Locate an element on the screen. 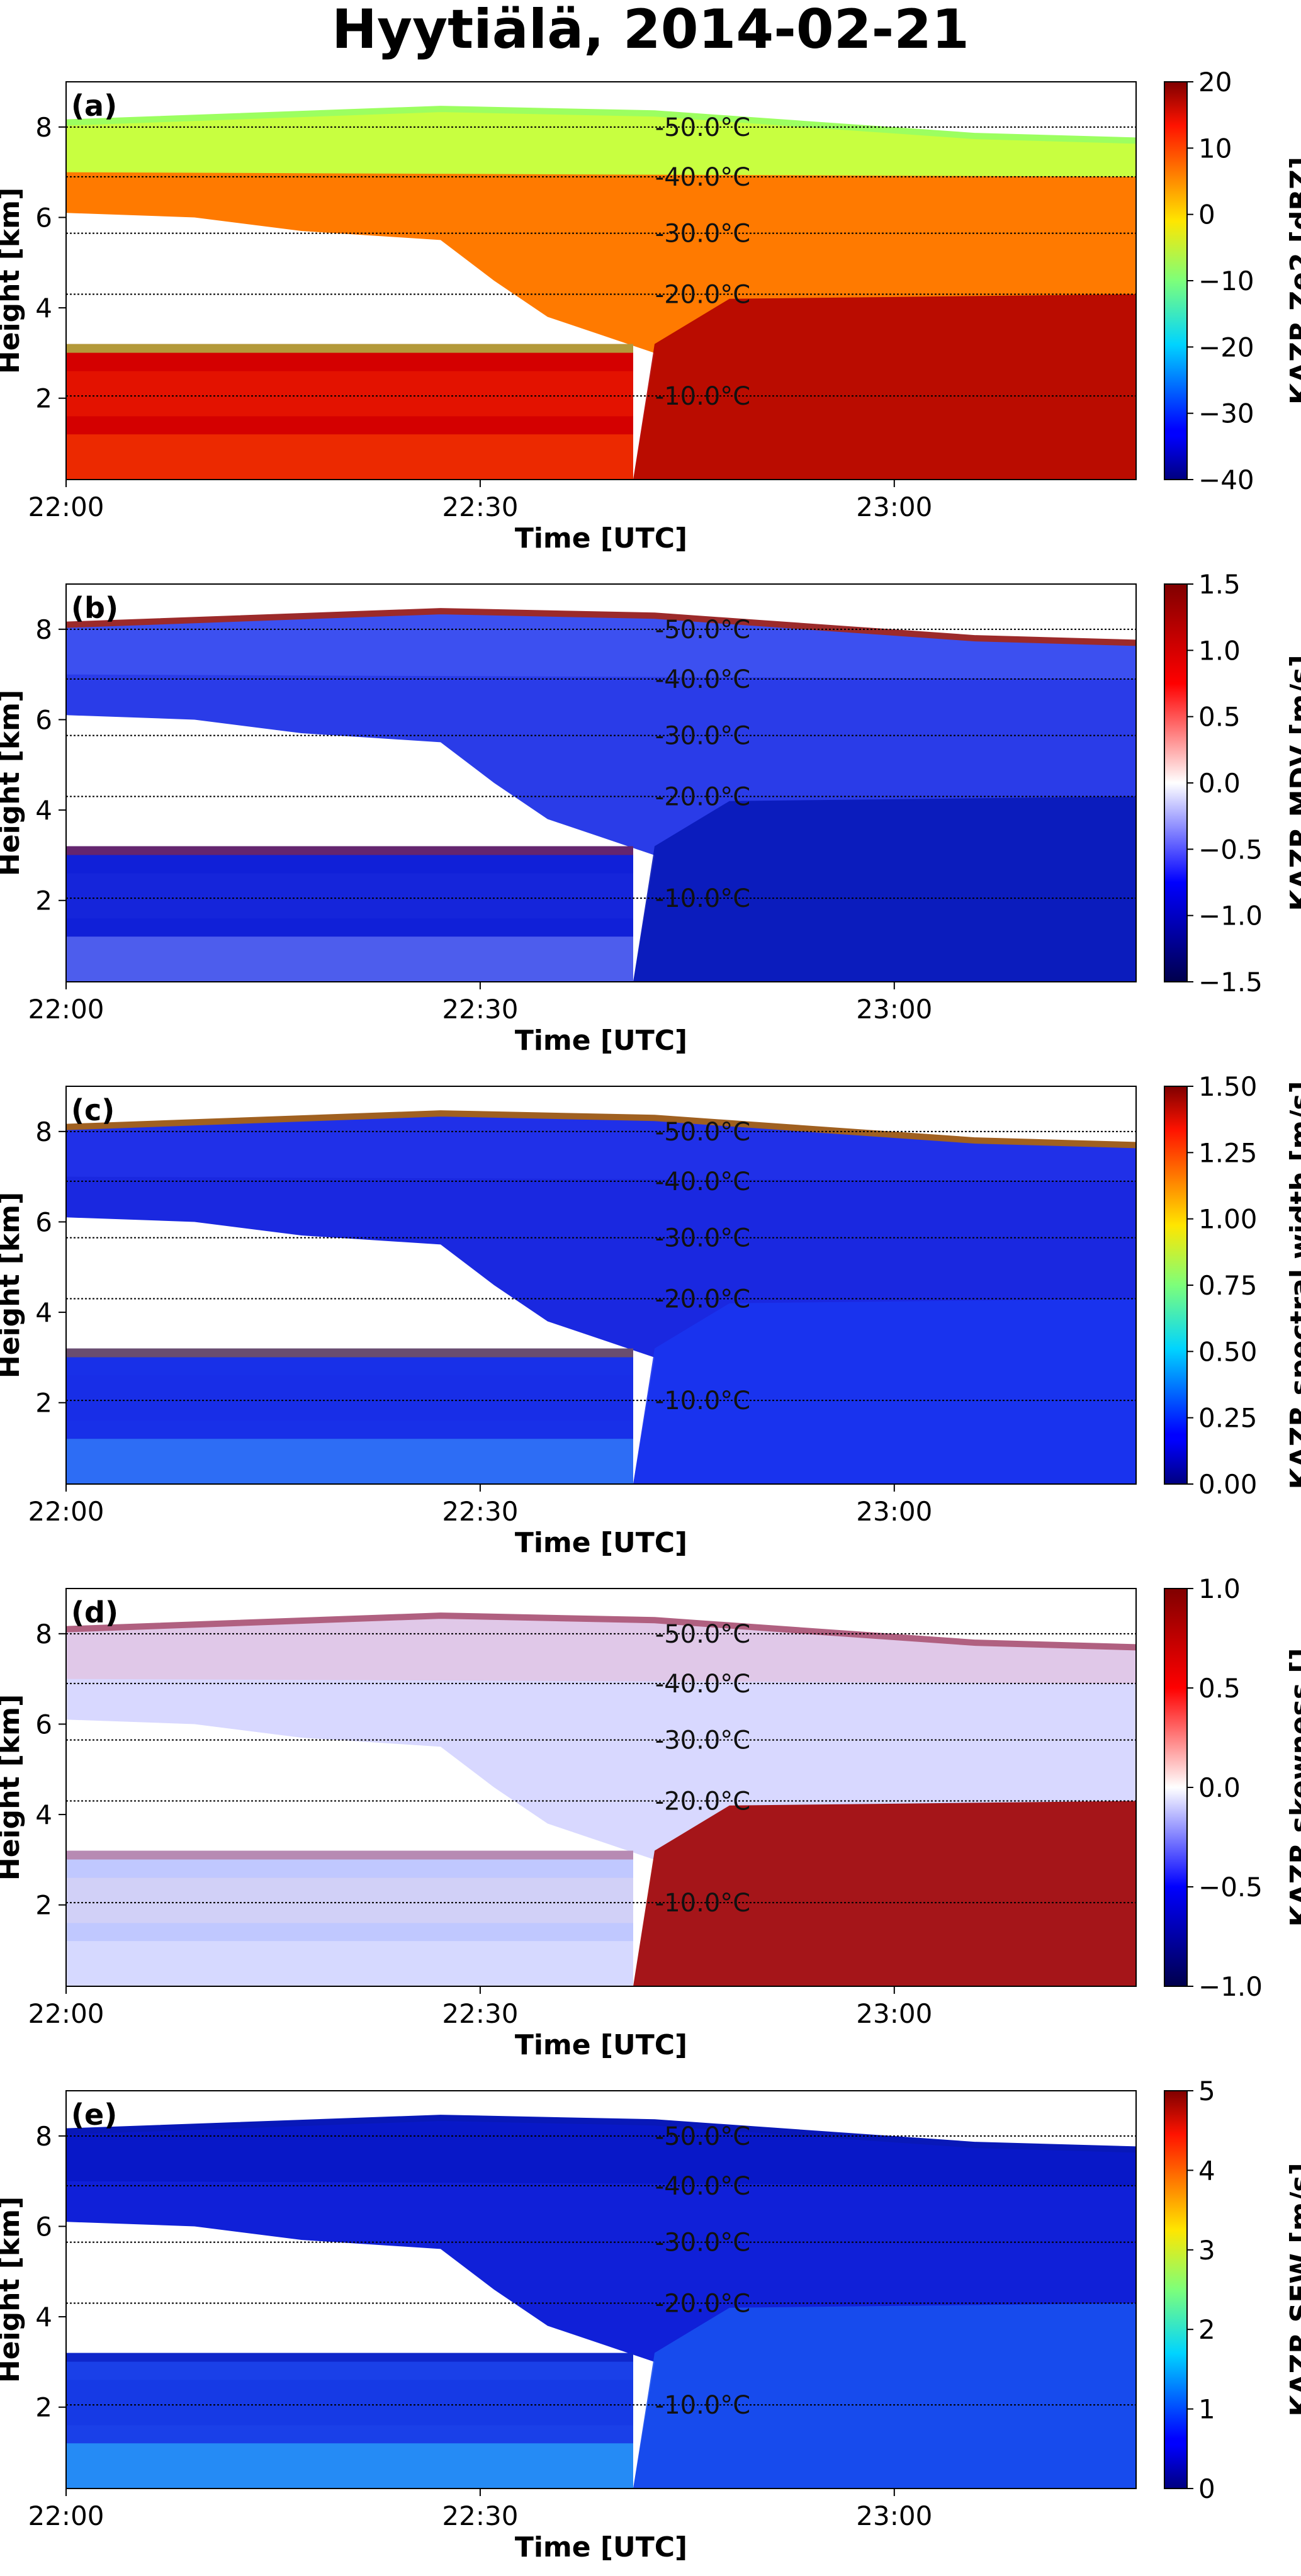  panel-label: (e) is located at coordinates (94, 2115).